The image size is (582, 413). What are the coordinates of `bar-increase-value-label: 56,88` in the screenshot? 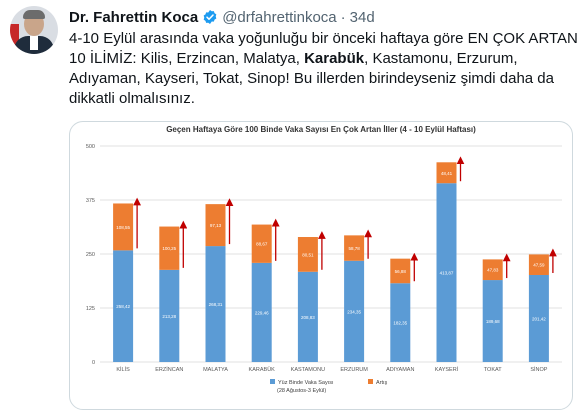 It's located at (401, 271).